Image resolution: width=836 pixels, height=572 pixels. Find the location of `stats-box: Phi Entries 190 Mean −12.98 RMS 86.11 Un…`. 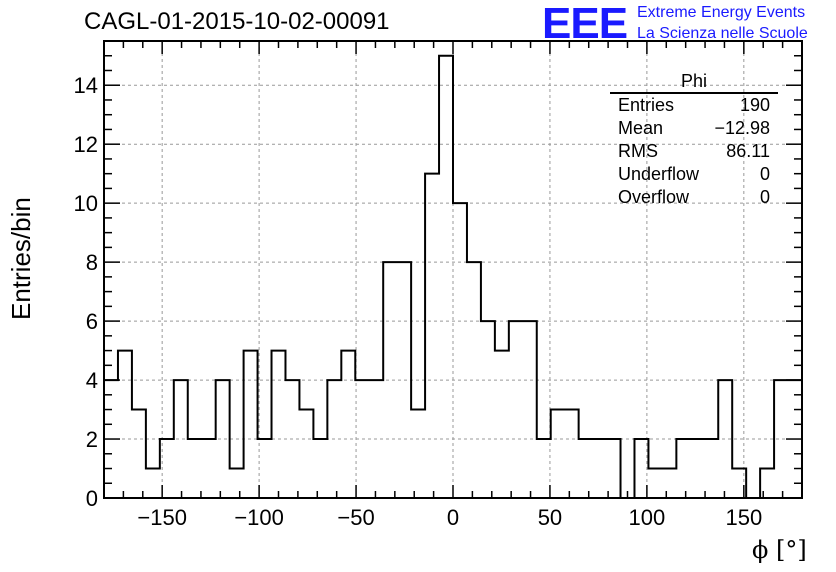

stats-box: Phi Entries 190 Mean −12.98 RMS 86.11 Un… is located at coordinates (694, 139).